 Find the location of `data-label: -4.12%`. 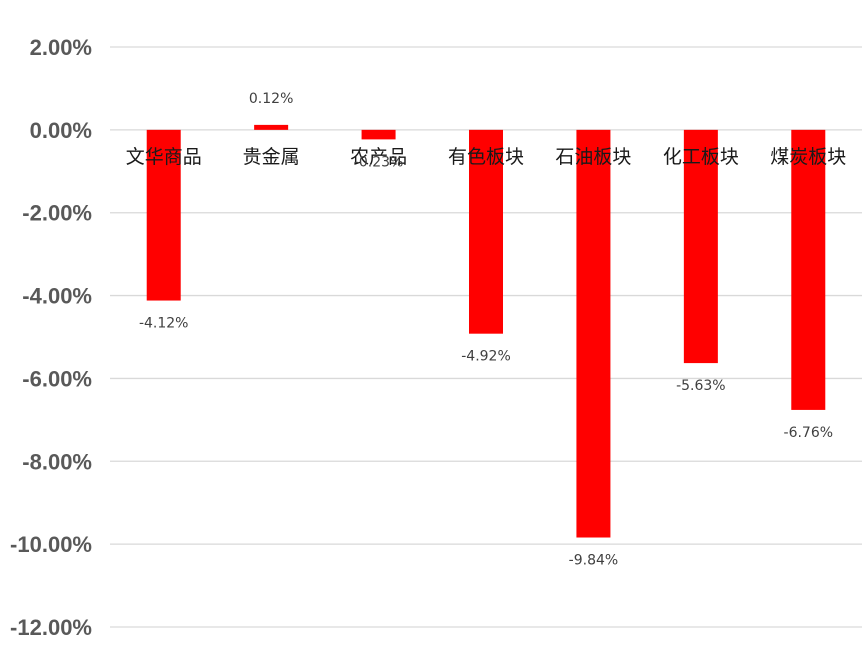

data-label: -4.12% is located at coordinates (164, 324).